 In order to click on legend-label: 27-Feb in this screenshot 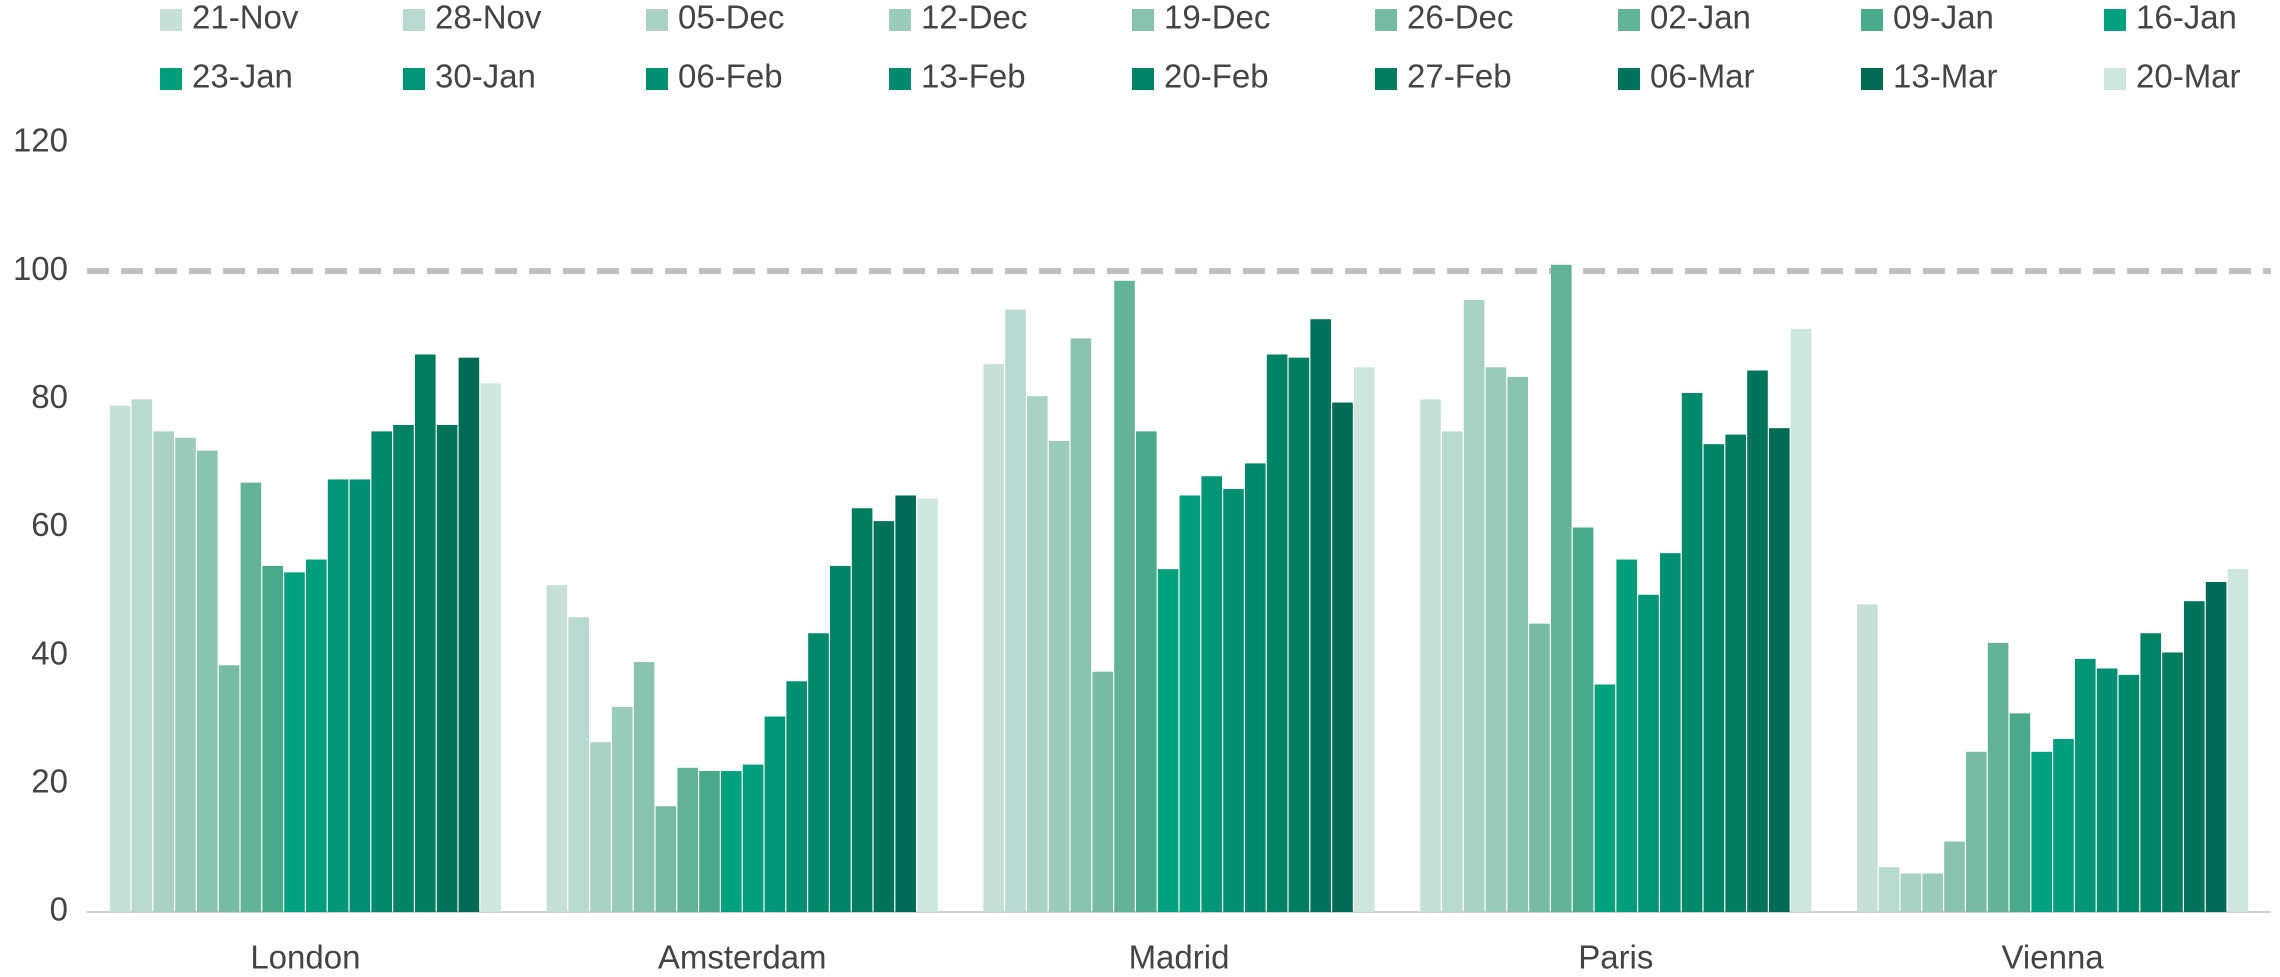, I will do `click(1459, 76)`.